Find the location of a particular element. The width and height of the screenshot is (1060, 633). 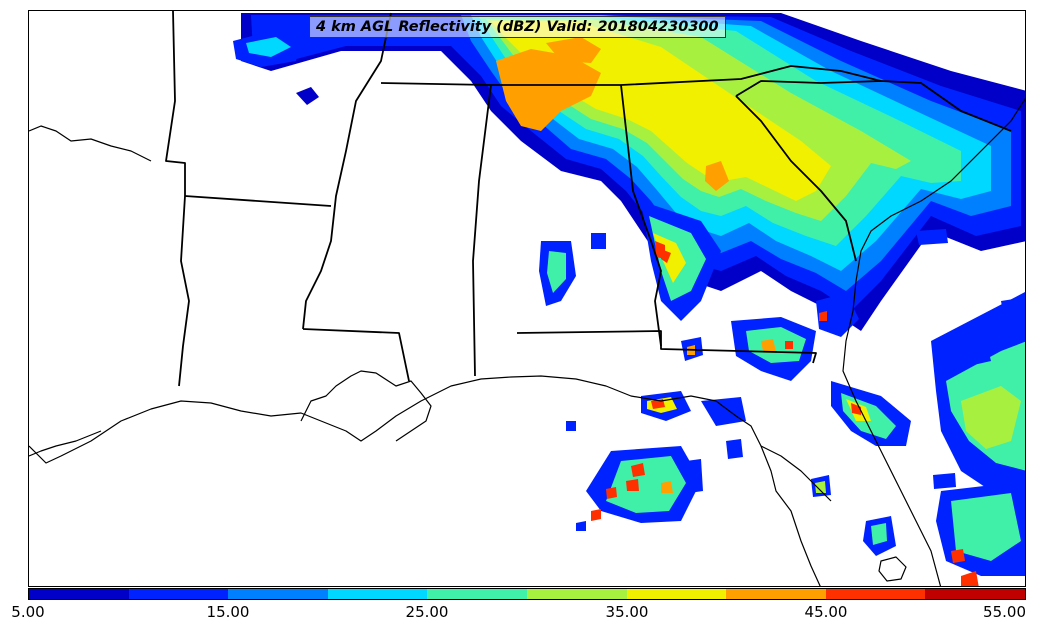

colorbar-tick-label: 25.00 is located at coordinates (427, 612).